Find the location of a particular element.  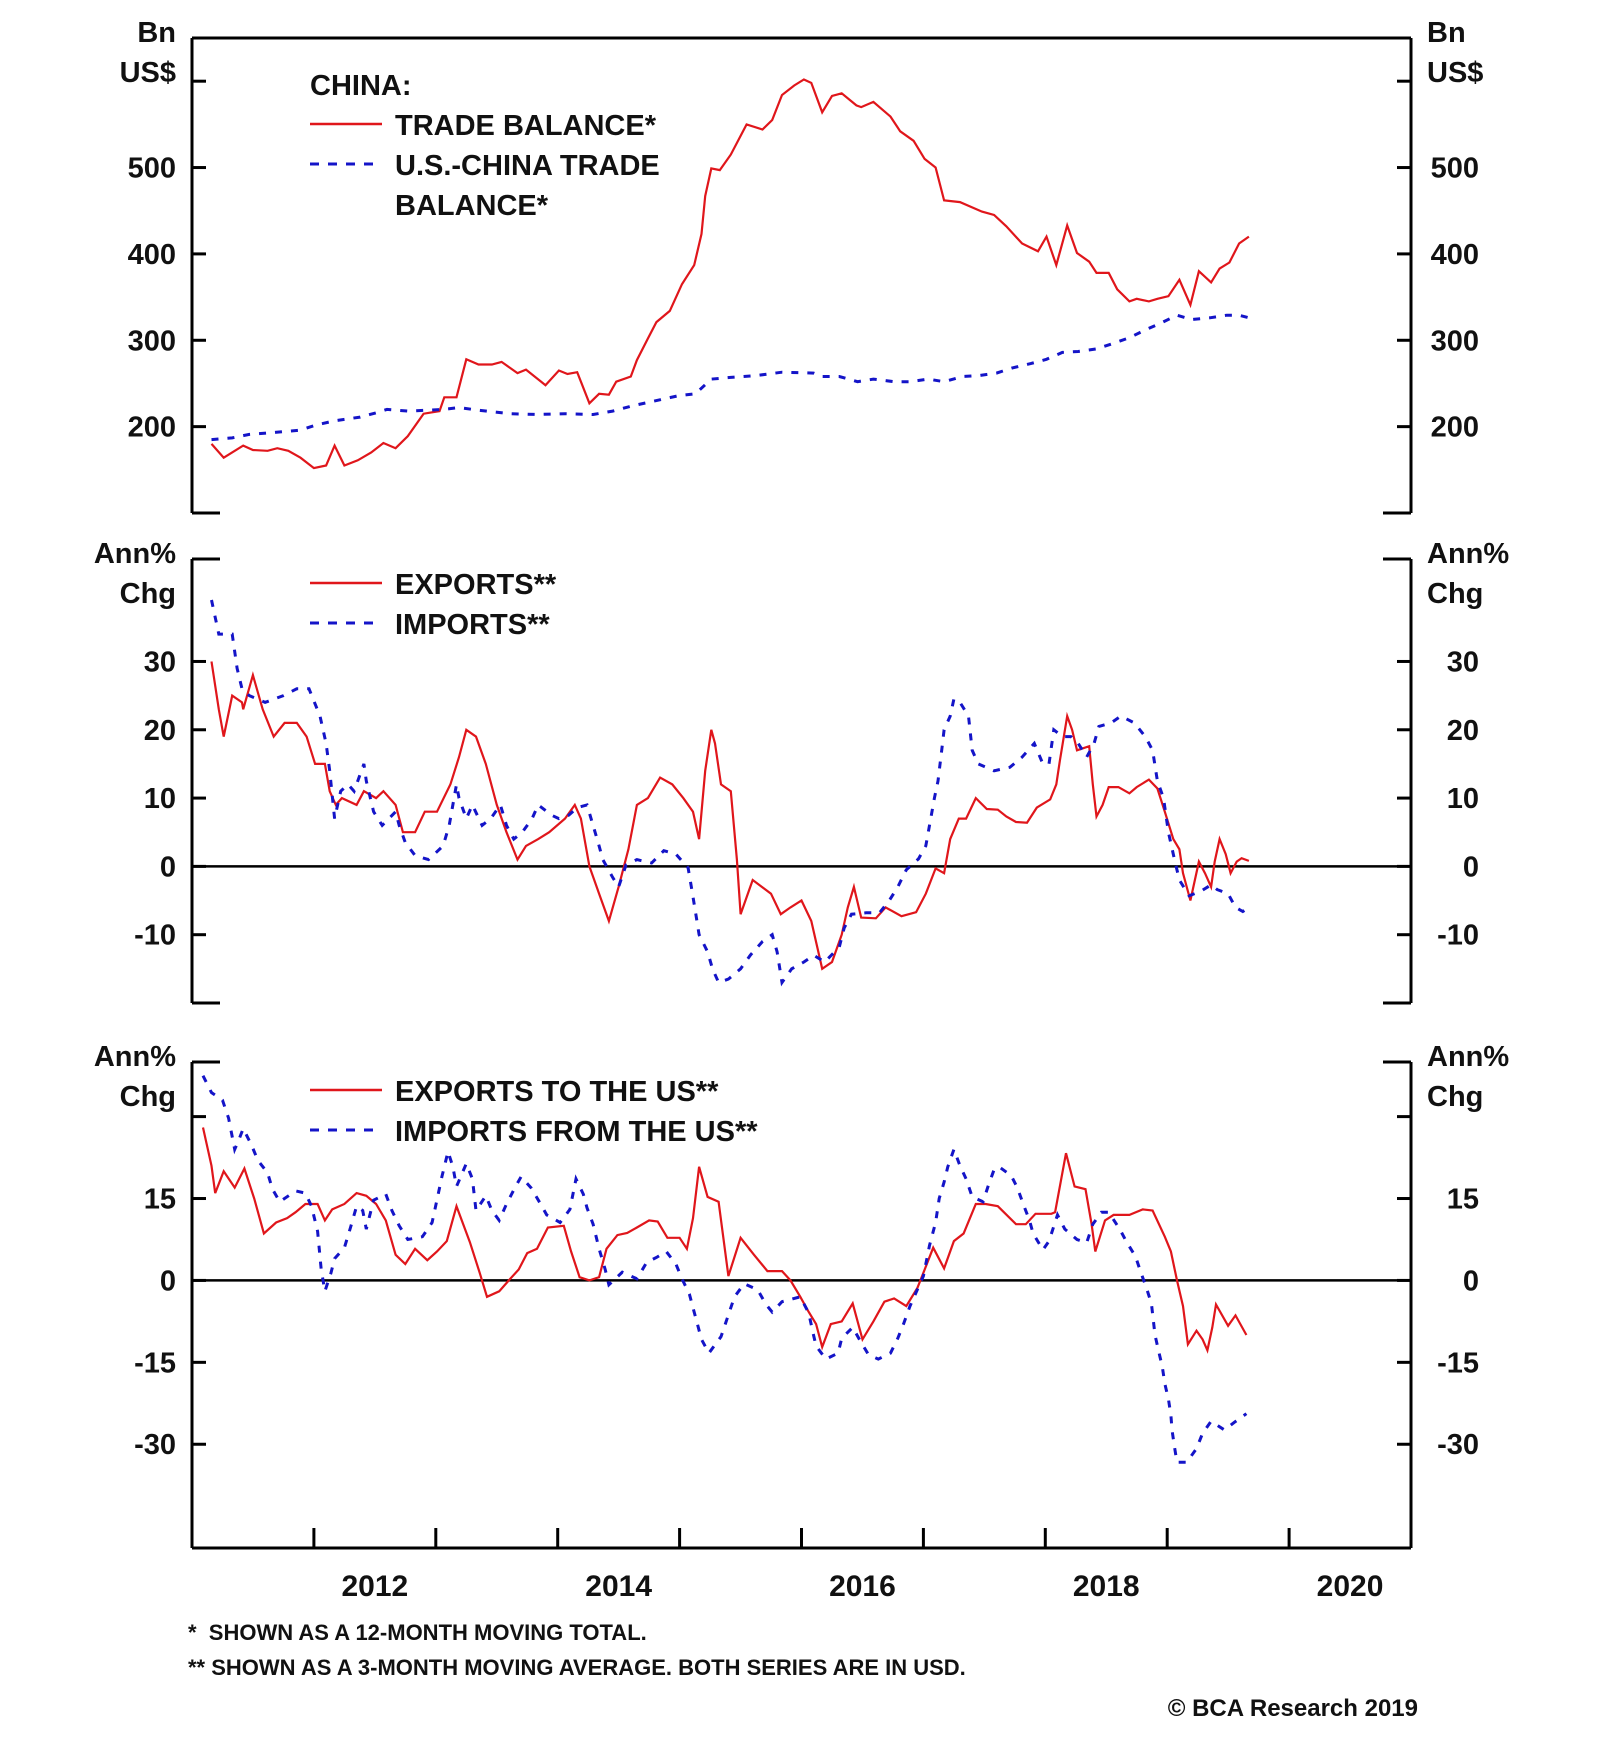

x-tick-label: 2012 is located at coordinates (374, 1586).